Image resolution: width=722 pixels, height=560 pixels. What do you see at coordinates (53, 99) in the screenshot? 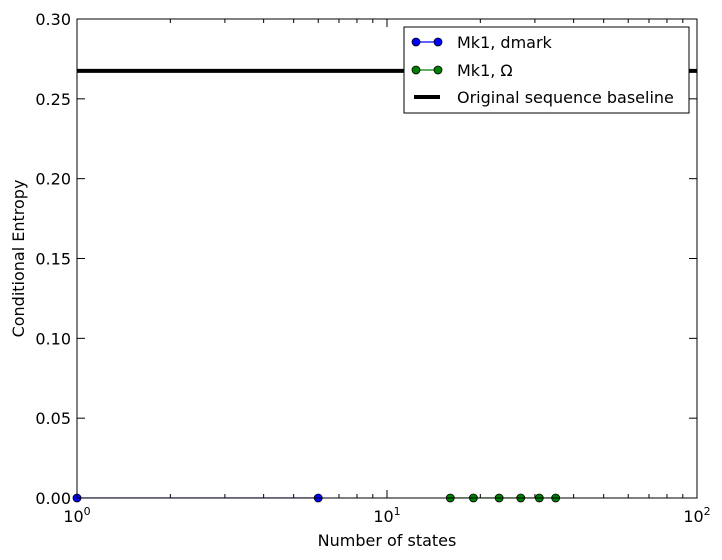
I see `y-tick-label: 0.25` at bounding box center [53, 99].